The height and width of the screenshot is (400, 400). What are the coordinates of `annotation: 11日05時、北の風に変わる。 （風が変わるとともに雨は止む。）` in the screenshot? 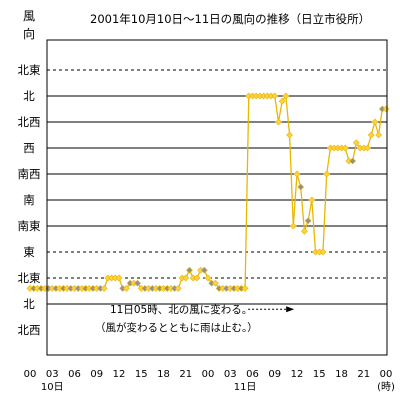 It's located at (195, 318).